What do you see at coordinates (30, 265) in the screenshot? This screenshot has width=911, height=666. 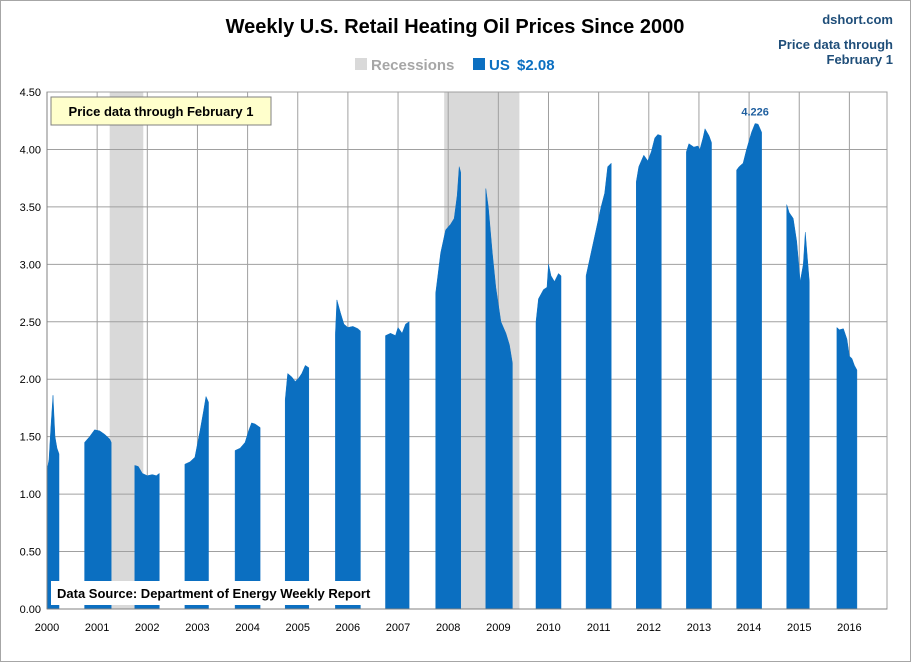 I see `y-tick-label: 3.00` at bounding box center [30, 265].